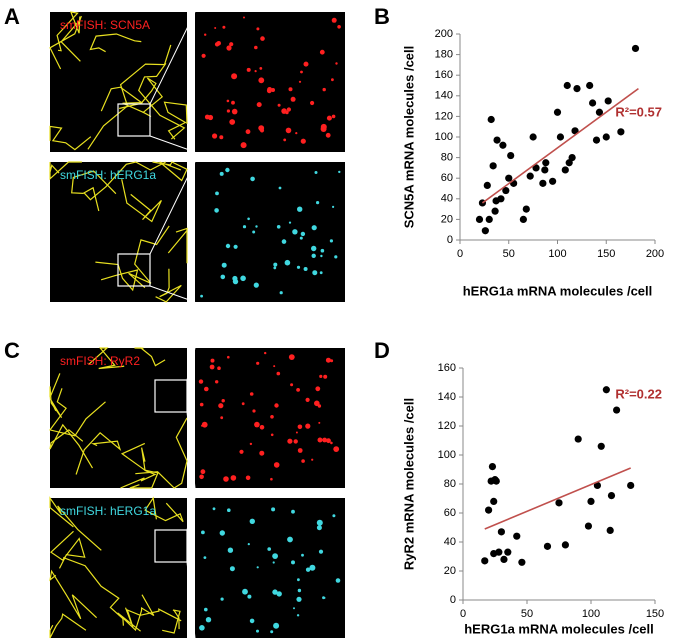 This screenshot has width=689, height=644. What do you see at coordinates (105, 25) in the screenshot?
I see `image-caption: smFISH: SCN5A` at bounding box center [105, 25].